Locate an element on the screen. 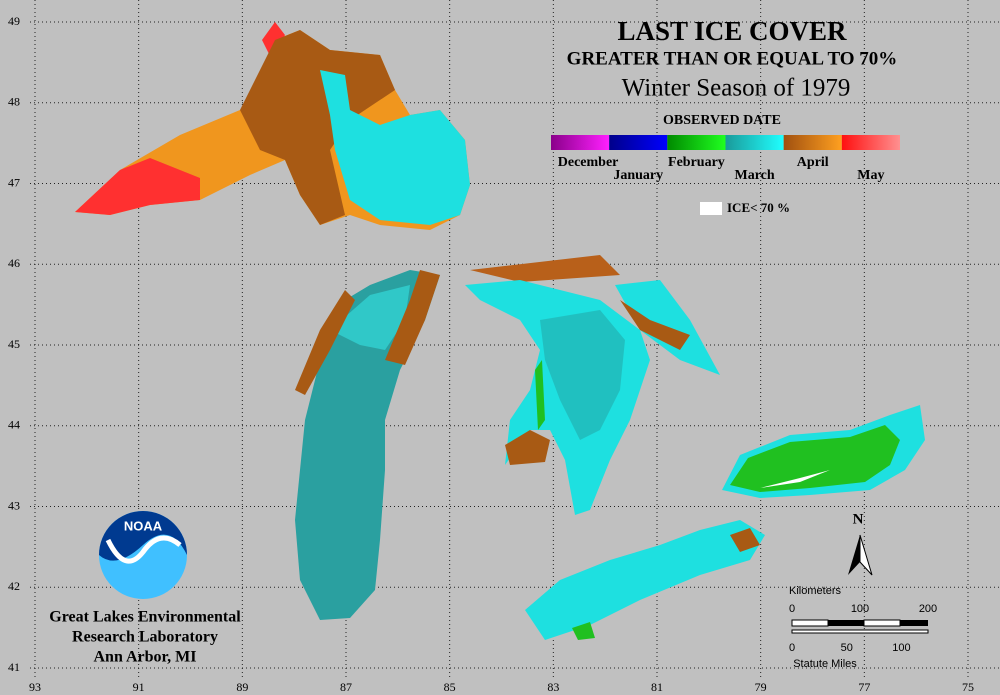 This screenshot has height=695, width=1000. low-ice-label: ICE< 70 % is located at coordinates (758, 207).